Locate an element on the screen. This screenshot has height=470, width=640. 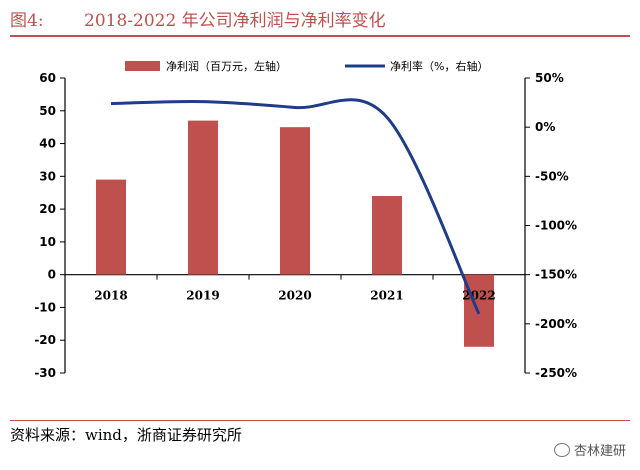
category-label: 2019 is located at coordinates (202, 296).